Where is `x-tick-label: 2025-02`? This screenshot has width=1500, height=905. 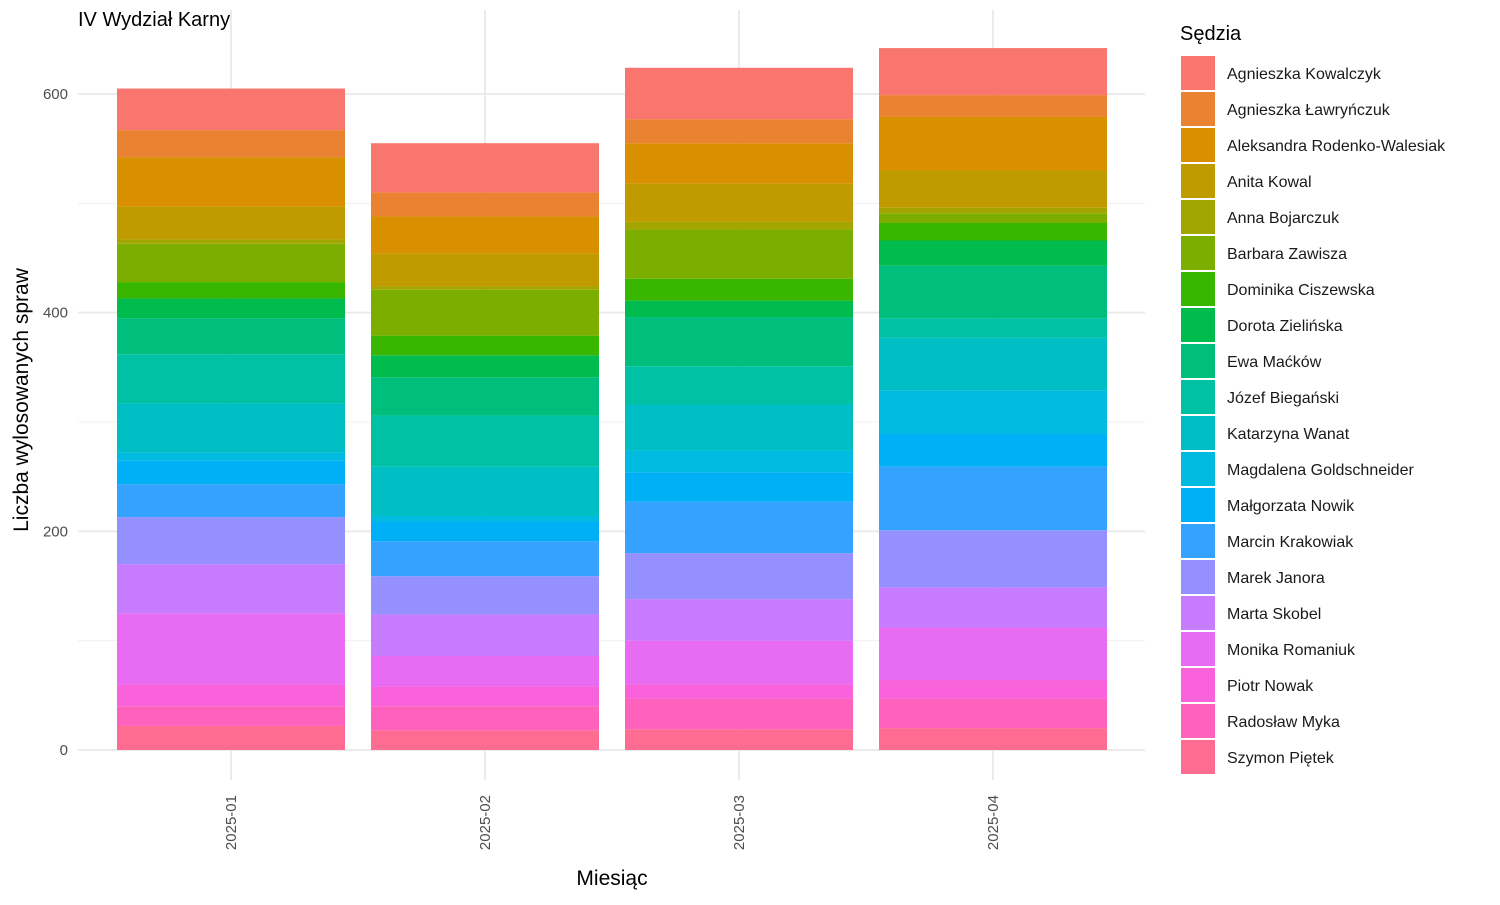 x-tick-label: 2025-02 is located at coordinates (485, 822).